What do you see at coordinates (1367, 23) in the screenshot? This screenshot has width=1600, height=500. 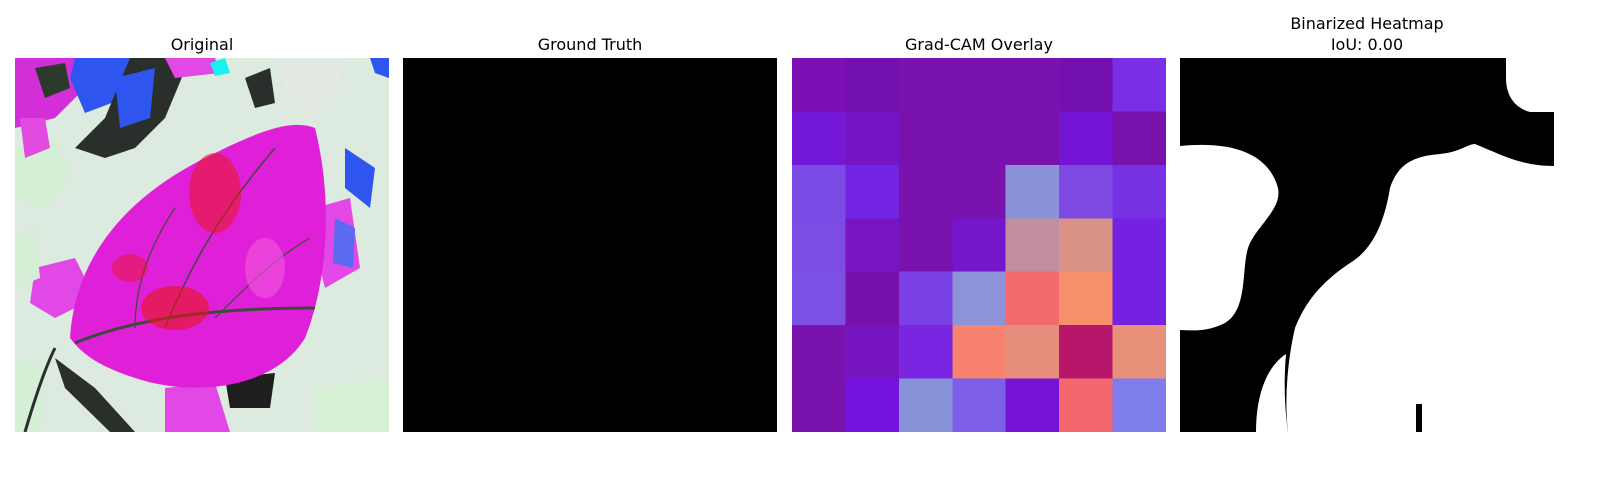 I see `binarized-heatmap-title: Binarized Heatmap` at bounding box center [1367, 23].